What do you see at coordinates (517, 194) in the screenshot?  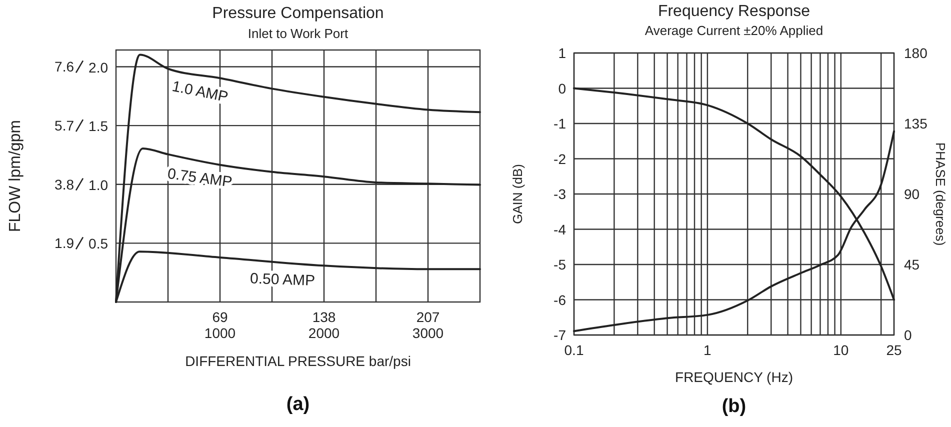 I see `y-axis-title: GAIN (dB)` at bounding box center [517, 194].